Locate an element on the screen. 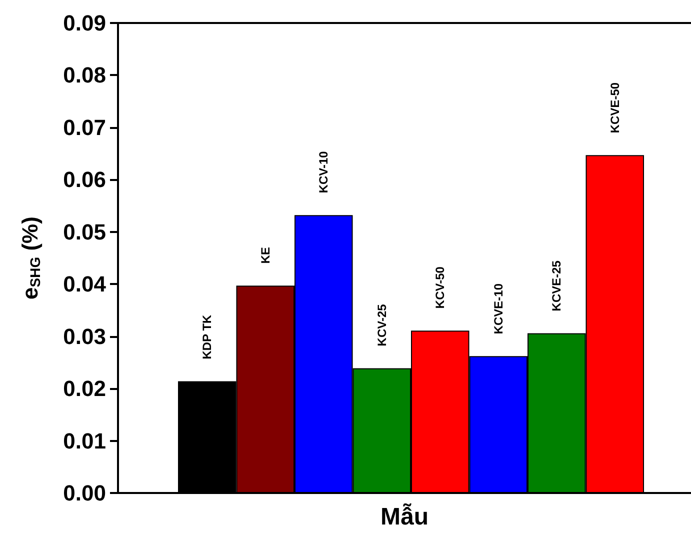 This screenshot has width=691, height=533. x-tick-label: KCVE-10 is located at coordinates (498, 308).